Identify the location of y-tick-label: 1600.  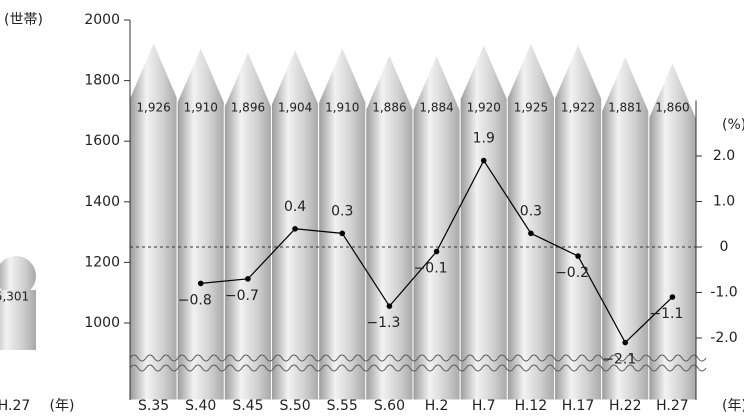
(102, 141).